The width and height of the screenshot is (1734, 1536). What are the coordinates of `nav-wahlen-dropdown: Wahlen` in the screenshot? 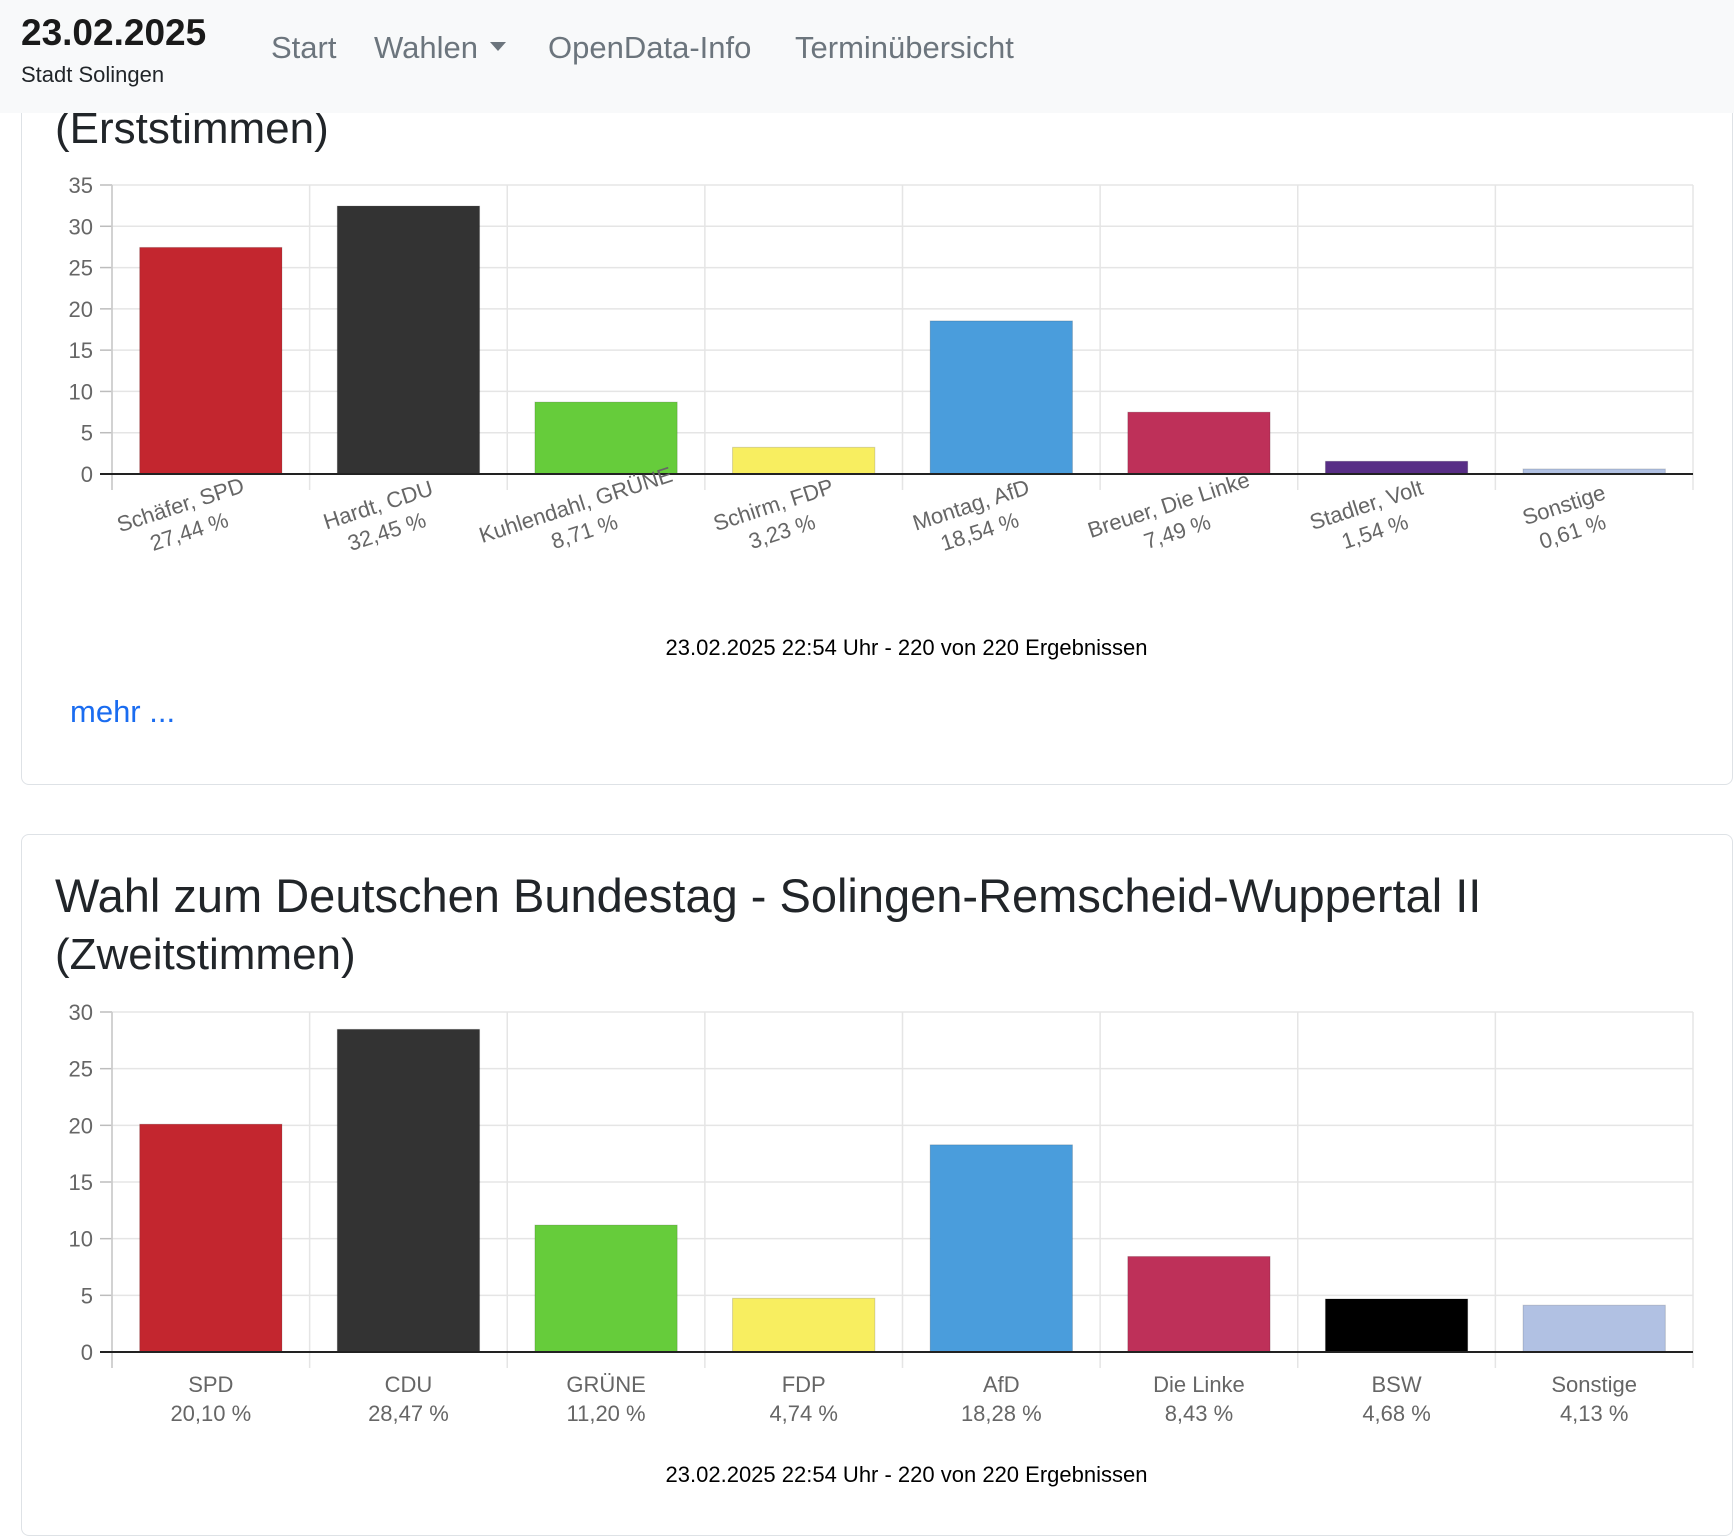 It's located at (440, 48).